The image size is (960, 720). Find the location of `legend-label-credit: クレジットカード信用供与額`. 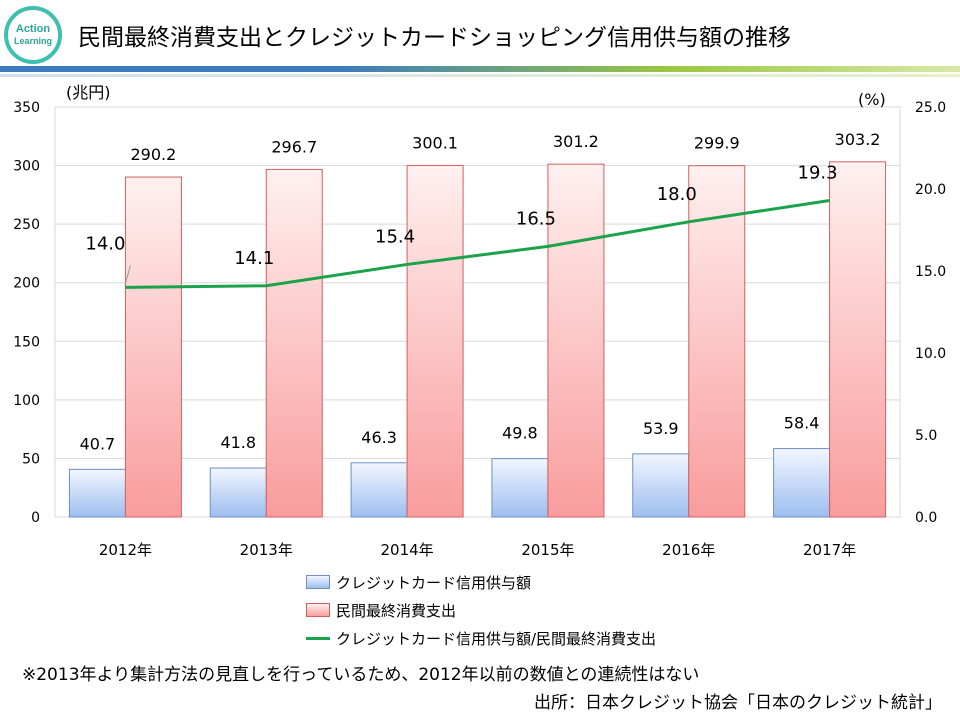

legend-label-credit: クレジットカード信用供与額 is located at coordinates (434, 582).